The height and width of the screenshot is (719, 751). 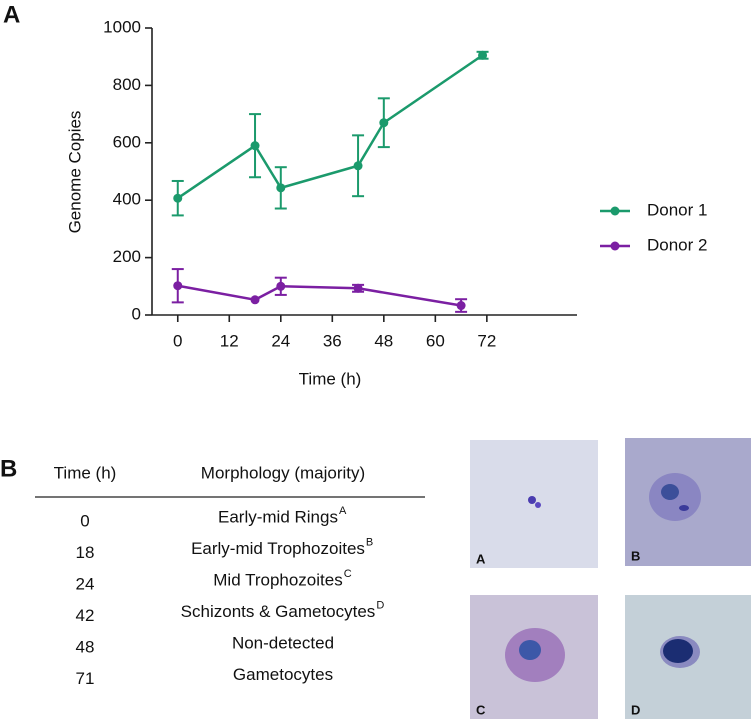 What do you see at coordinates (348, 574) in the screenshot?
I see `table-superscript: C` at bounding box center [348, 574].